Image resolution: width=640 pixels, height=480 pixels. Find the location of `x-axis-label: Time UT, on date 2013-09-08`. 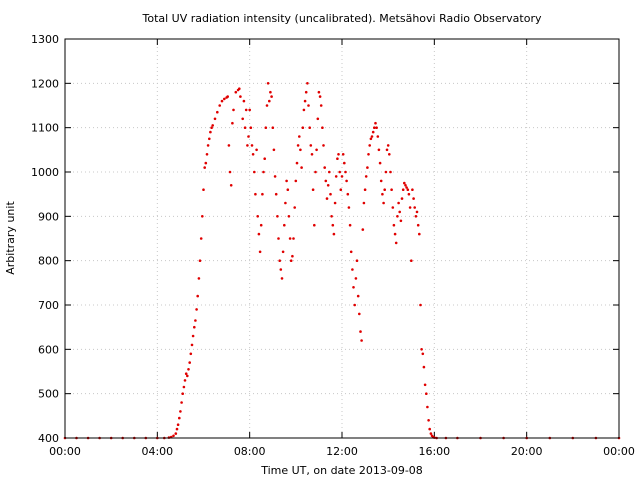

x-axis-label: Time UT, on date 2013-09-08 is located at coordinates (341, 470).